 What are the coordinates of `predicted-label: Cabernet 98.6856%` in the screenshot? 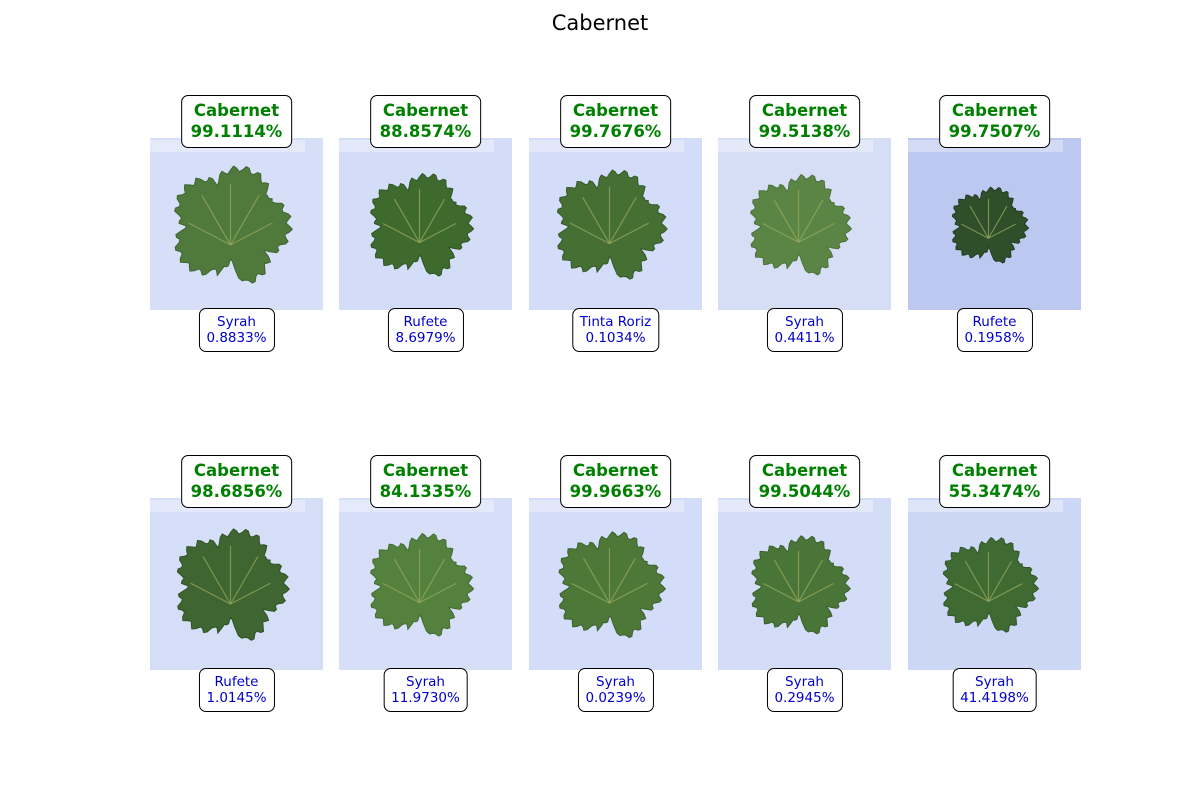 It's located at (236, 481).